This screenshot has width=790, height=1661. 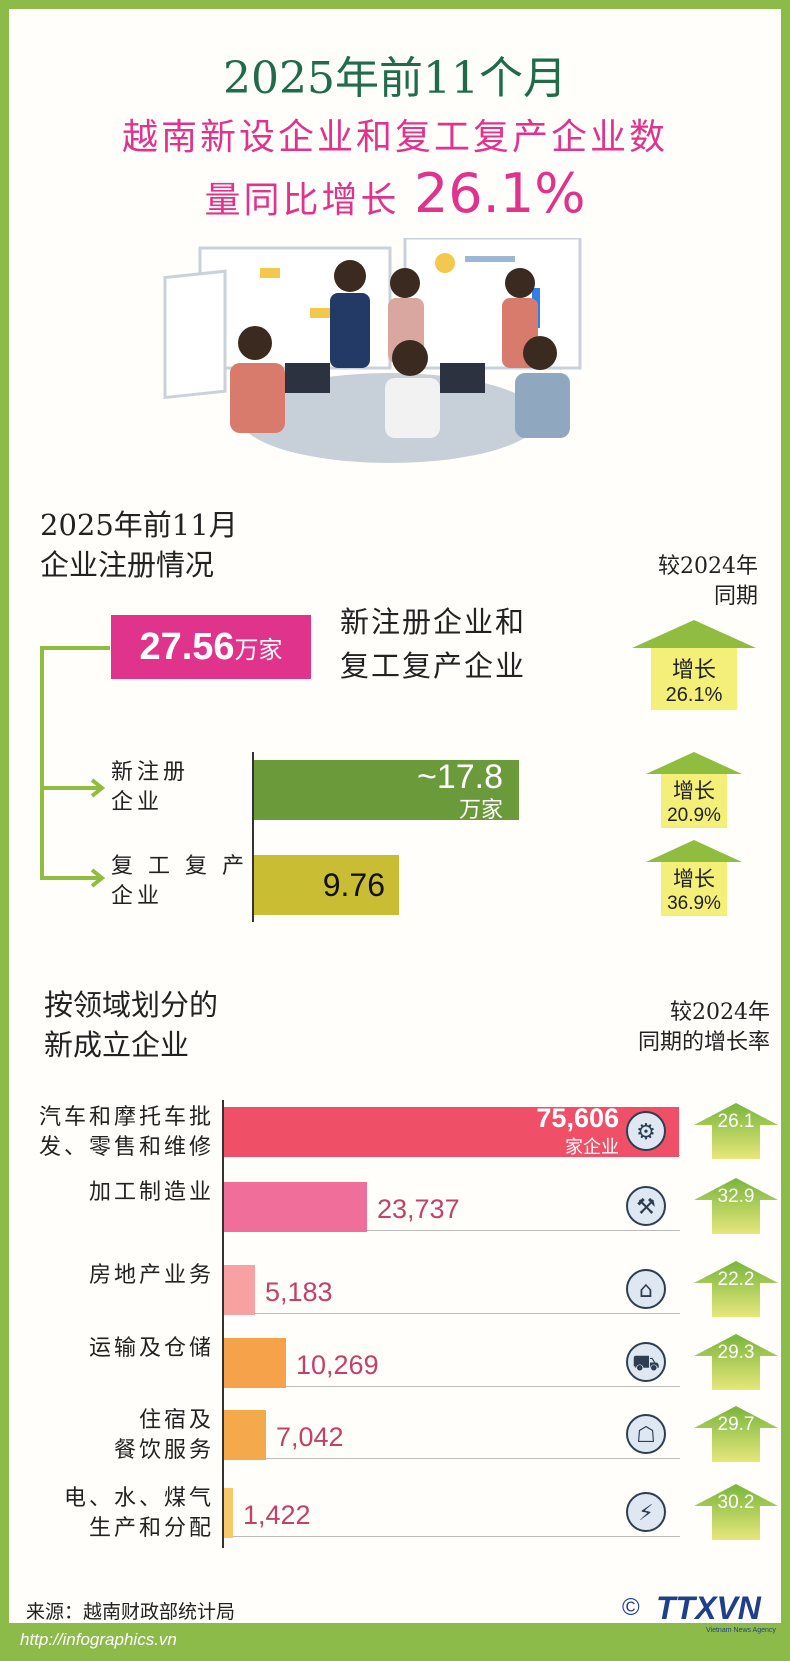 I want to click on subtitle-percent: 26.1%, so click(x=499, y=193).